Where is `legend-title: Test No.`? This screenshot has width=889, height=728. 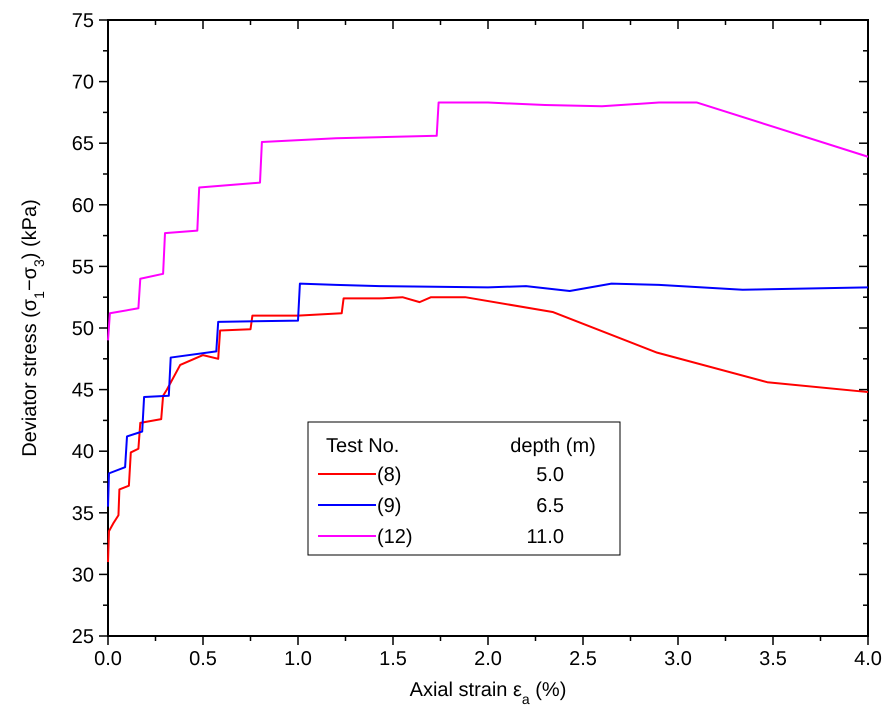
legend-title: Test No. is located at coordinates (363, 446).